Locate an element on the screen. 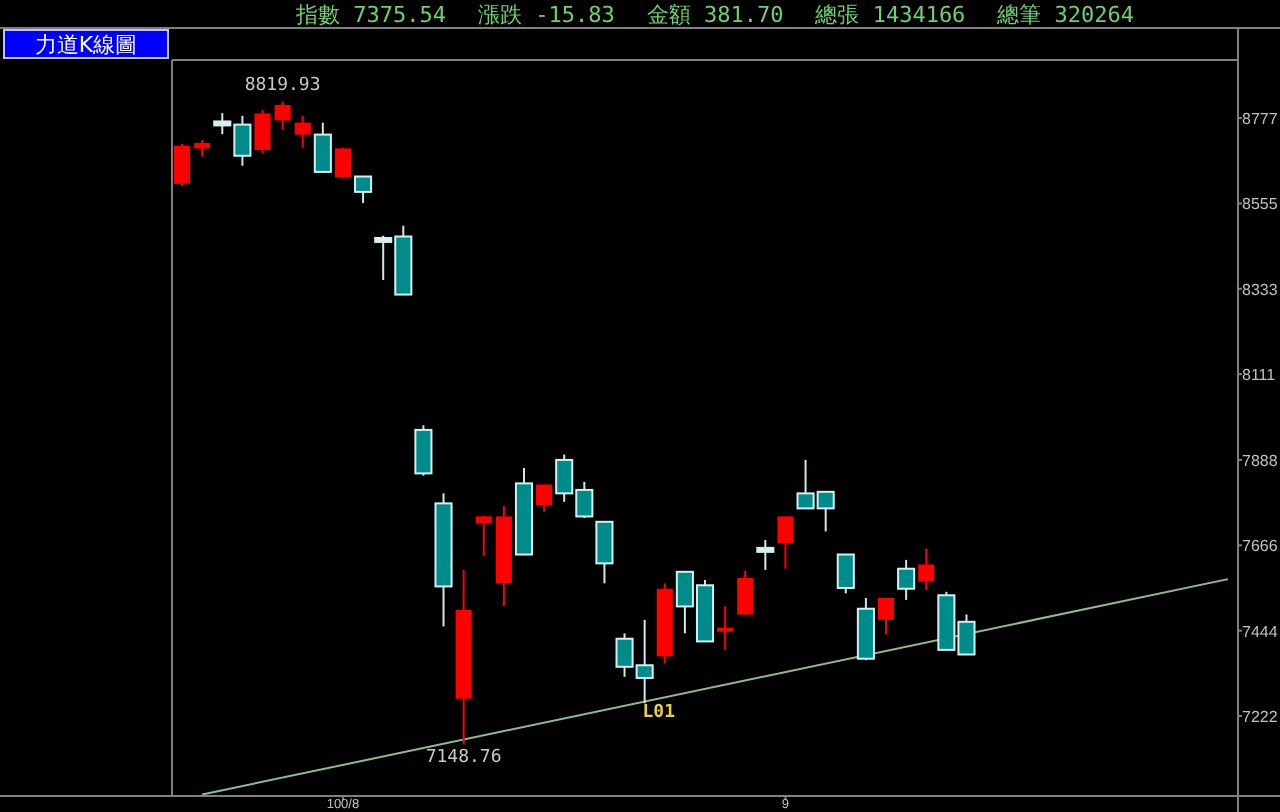 The image size is (1280, 812). annotation: L01 is located at coordinates (659, 713).